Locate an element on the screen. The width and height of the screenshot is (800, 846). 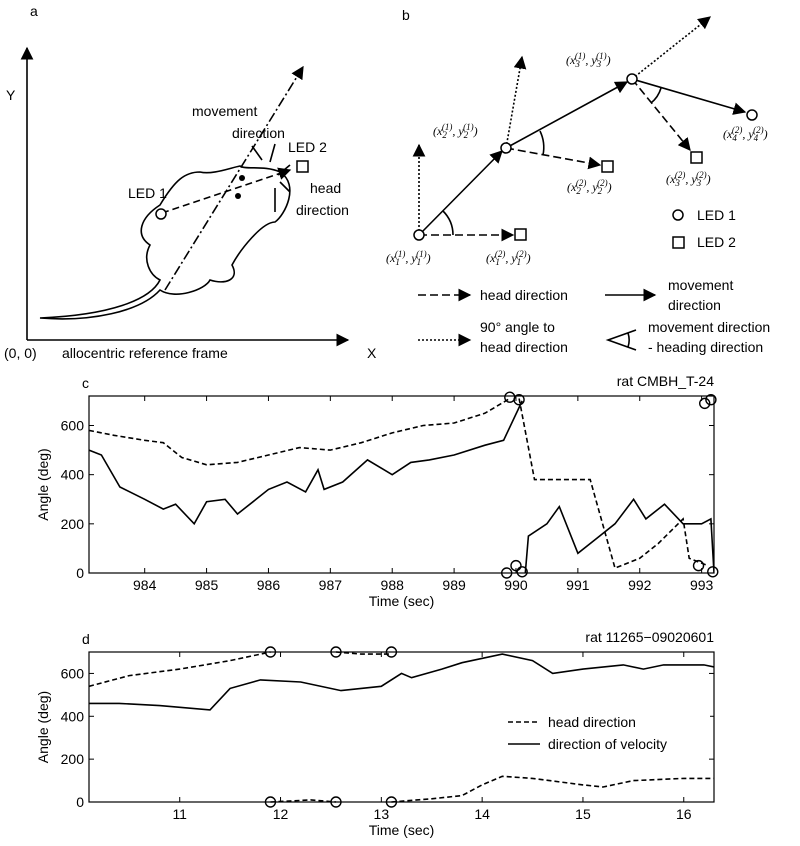
series-line is located at coordinates (401, 682).